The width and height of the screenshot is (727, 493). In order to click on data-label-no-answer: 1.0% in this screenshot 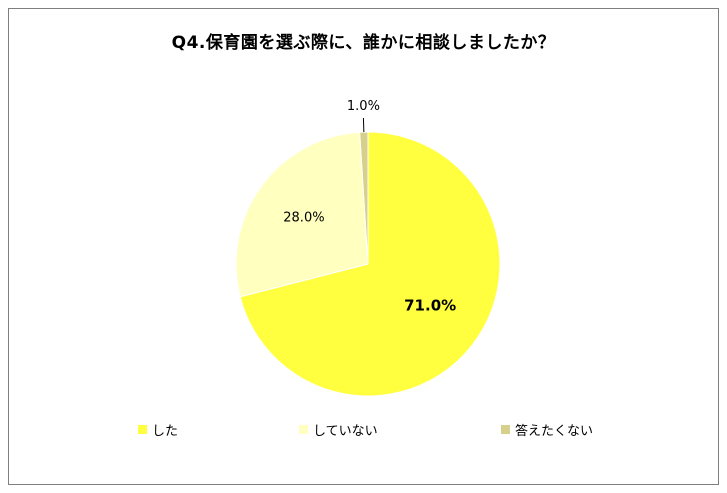, I will do `click(363, 106)`.